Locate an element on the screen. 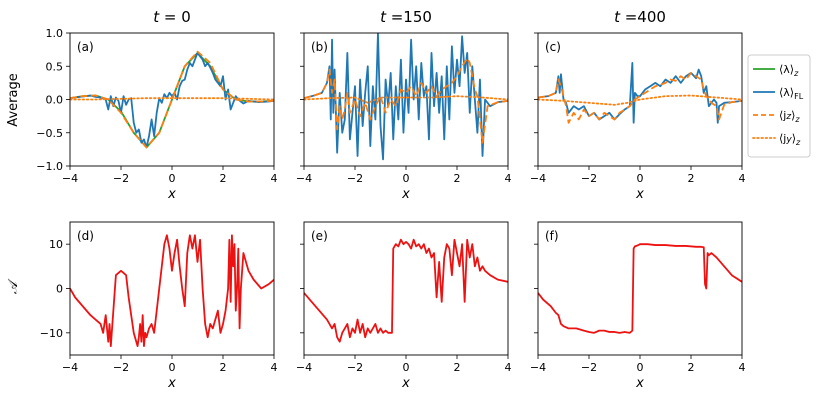 The image size is (831, 407). panel-c: −4 −2 0 2 4 x (c) t =400 is located at coordinates (638, 105).